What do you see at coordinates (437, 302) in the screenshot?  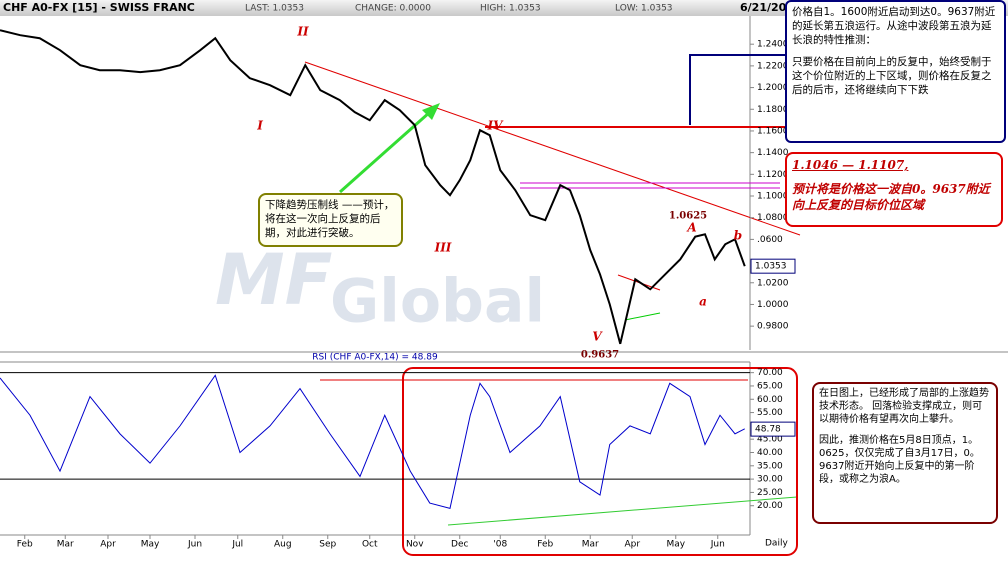 I see `watermark: Global` at bounding box center [437, 302].